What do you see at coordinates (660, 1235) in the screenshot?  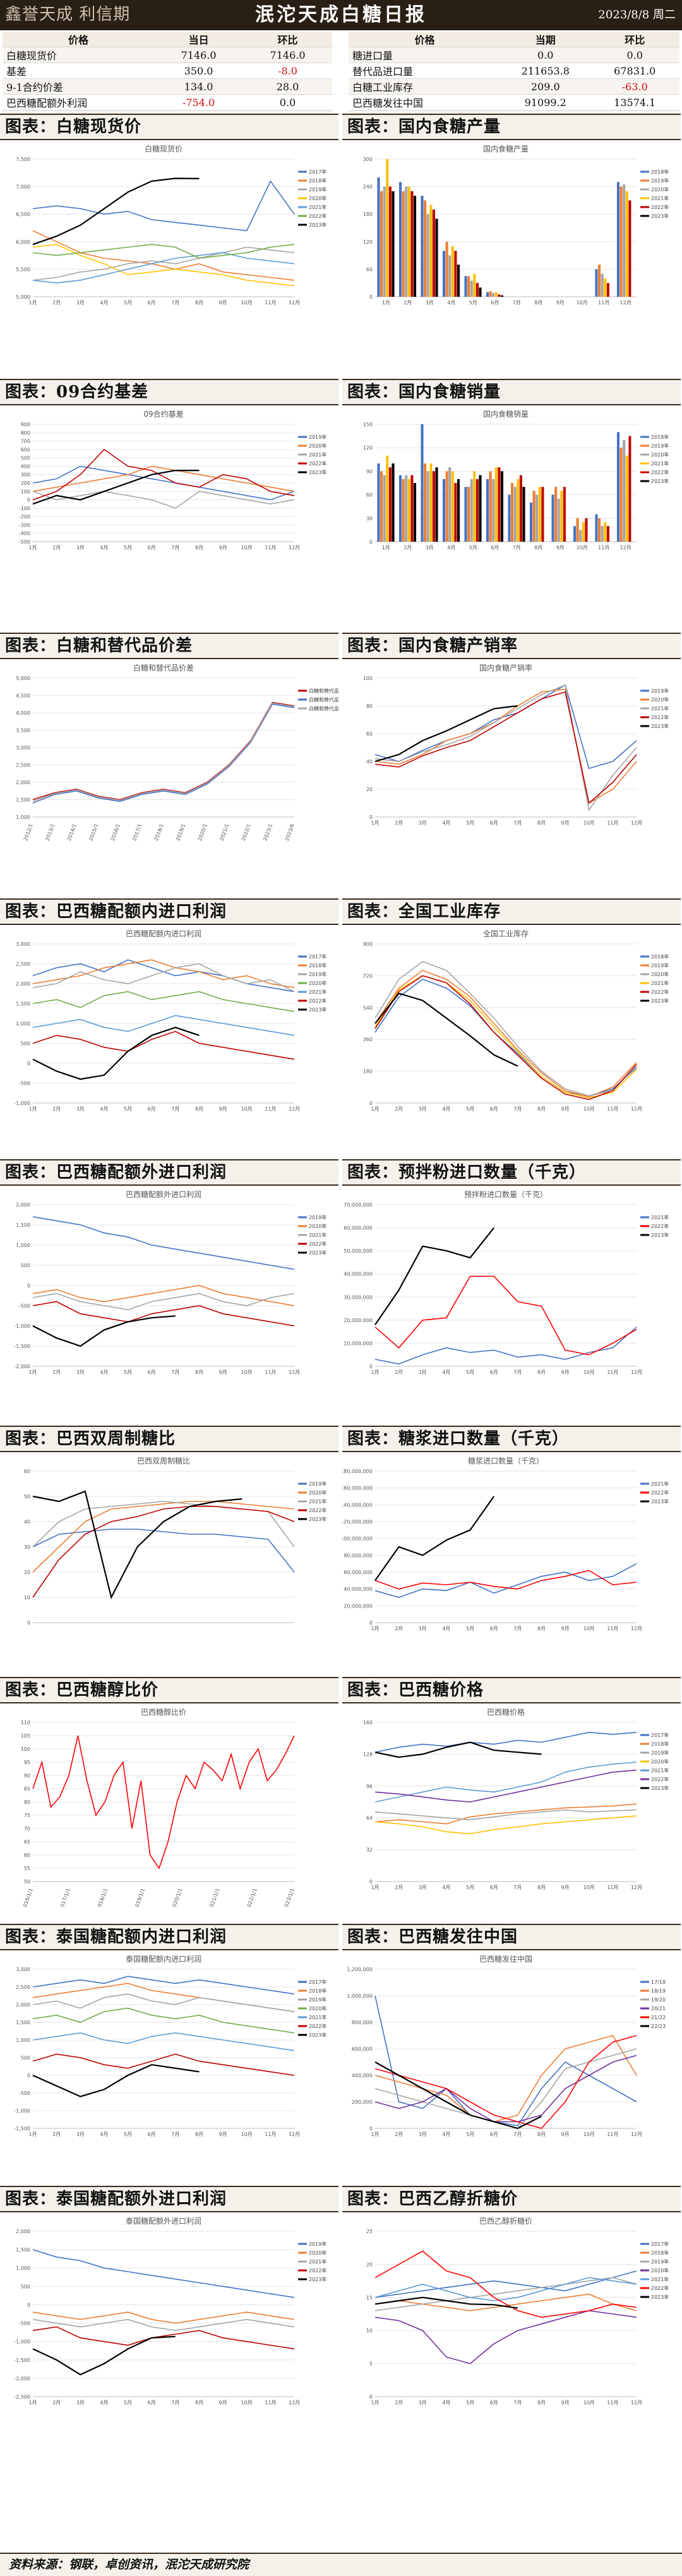 I see `legend-label: 2023年` at bounding box center [660, 1235].